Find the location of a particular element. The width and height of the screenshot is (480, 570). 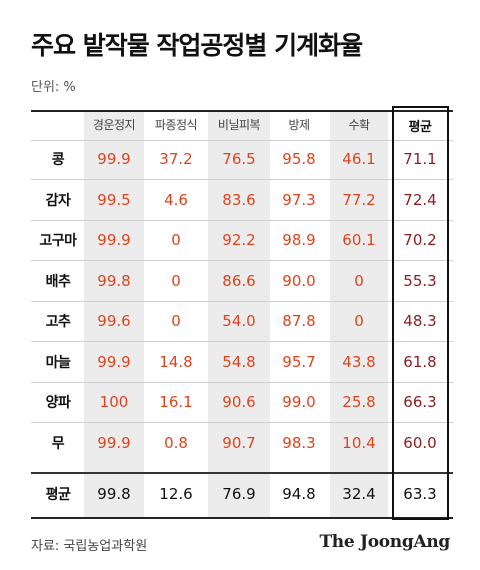

header-divider is located at coordinates (242, 140).